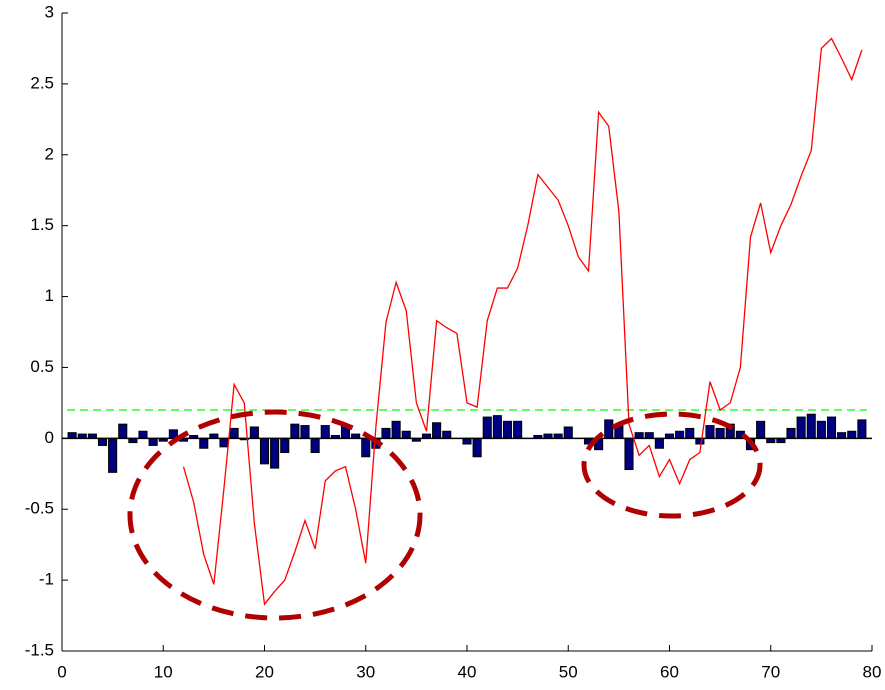 This screenshot has width=885, height=690. I want to click on x-tick-label: 80, so click(872, 671).